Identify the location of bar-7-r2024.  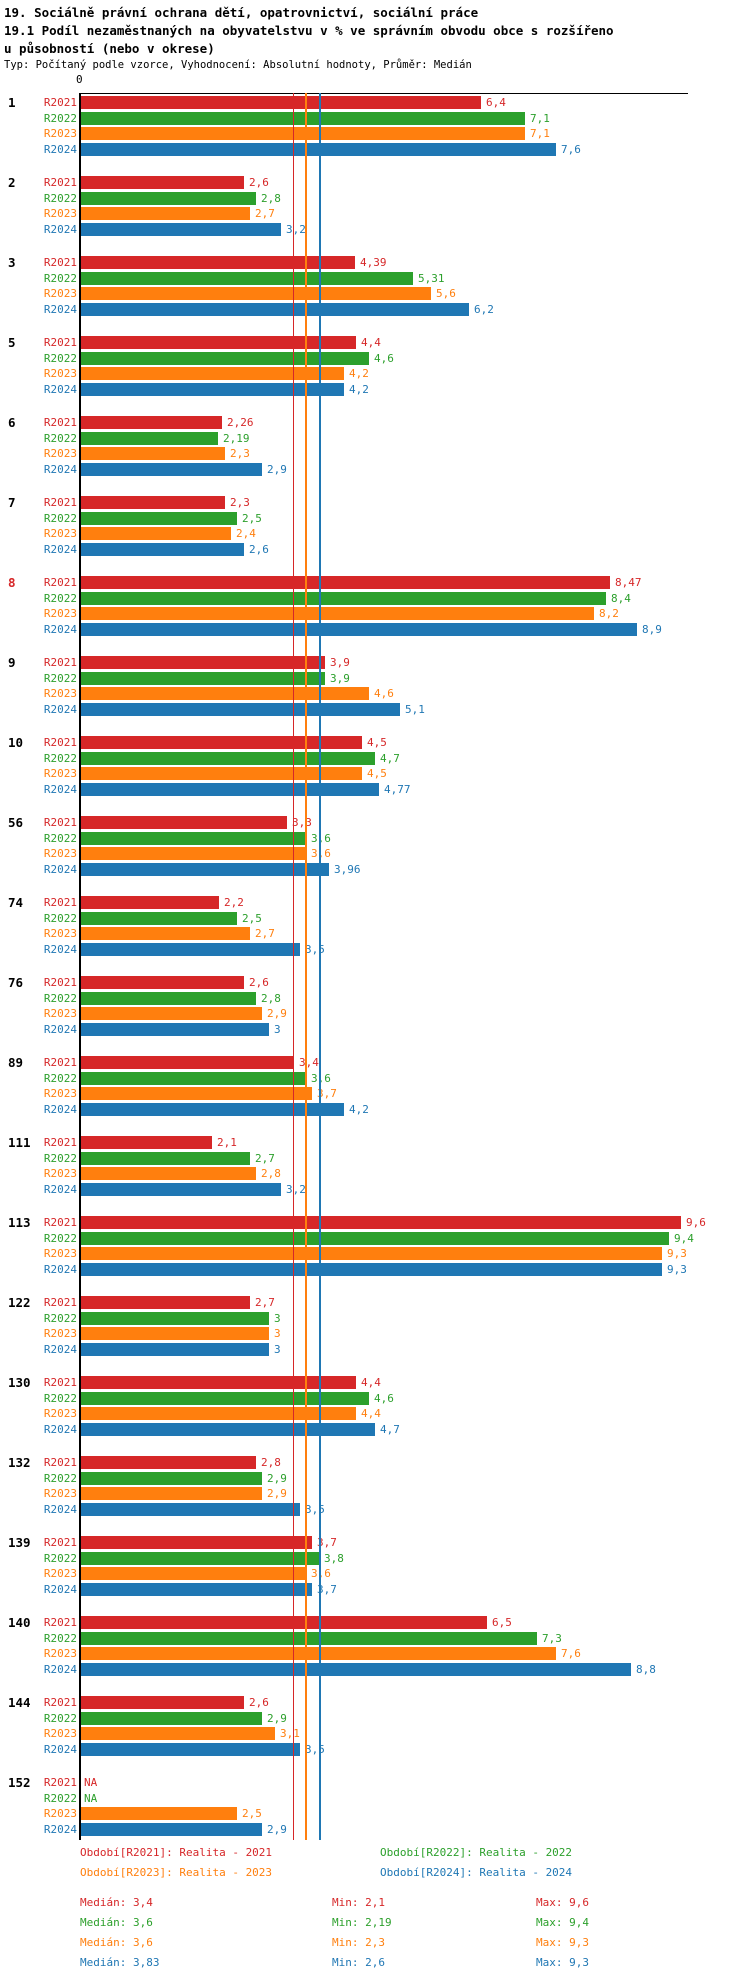
(162, 549).